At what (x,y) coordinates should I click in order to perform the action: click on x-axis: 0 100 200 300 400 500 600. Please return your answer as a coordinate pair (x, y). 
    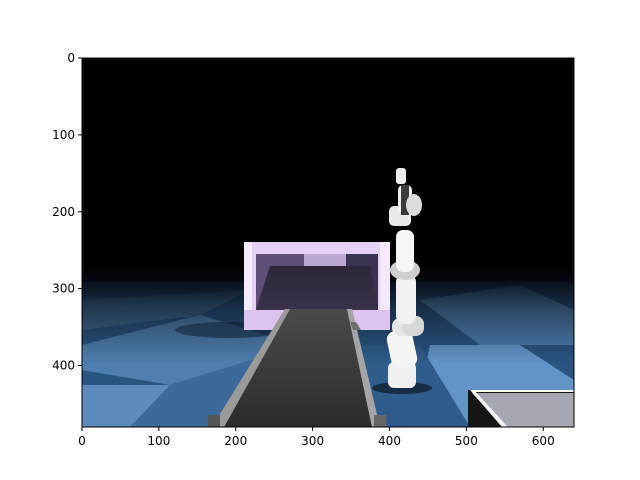
    Looking at the image, I should click on (316, 437).